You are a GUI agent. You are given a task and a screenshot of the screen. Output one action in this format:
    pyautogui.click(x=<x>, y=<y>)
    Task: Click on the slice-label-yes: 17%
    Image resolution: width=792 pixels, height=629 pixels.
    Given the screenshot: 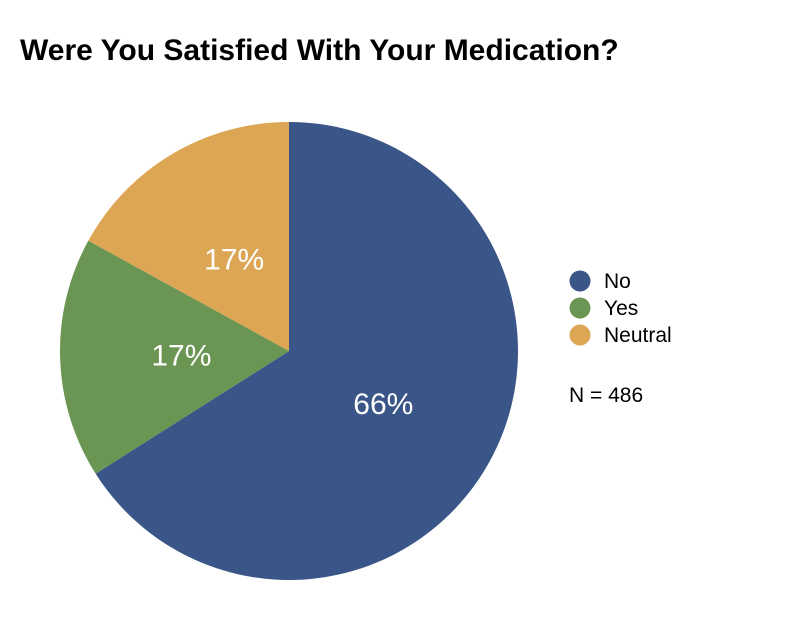 What is the action you would take?
    pyautogui.click(x=181, y=355)
    